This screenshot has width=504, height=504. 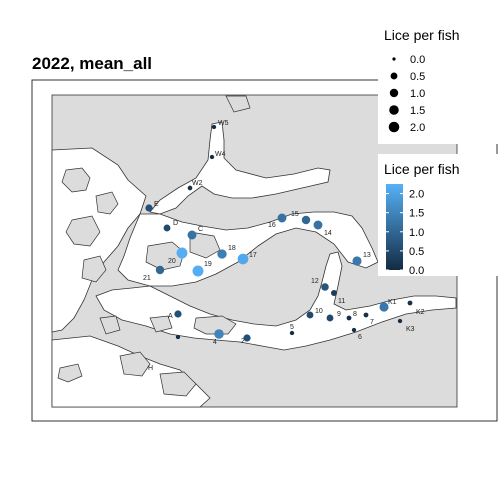 I want to click on size-legend-label: 1.5, so click(x=417, y=111).